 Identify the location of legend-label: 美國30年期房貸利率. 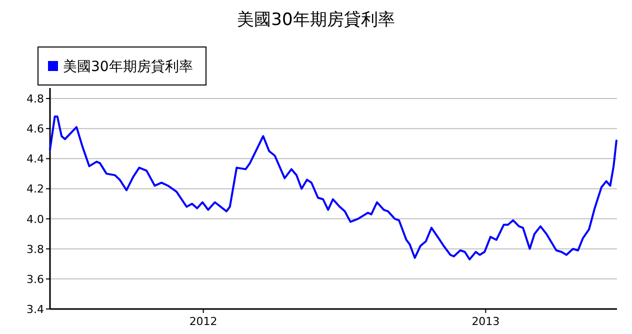
(128, 67).